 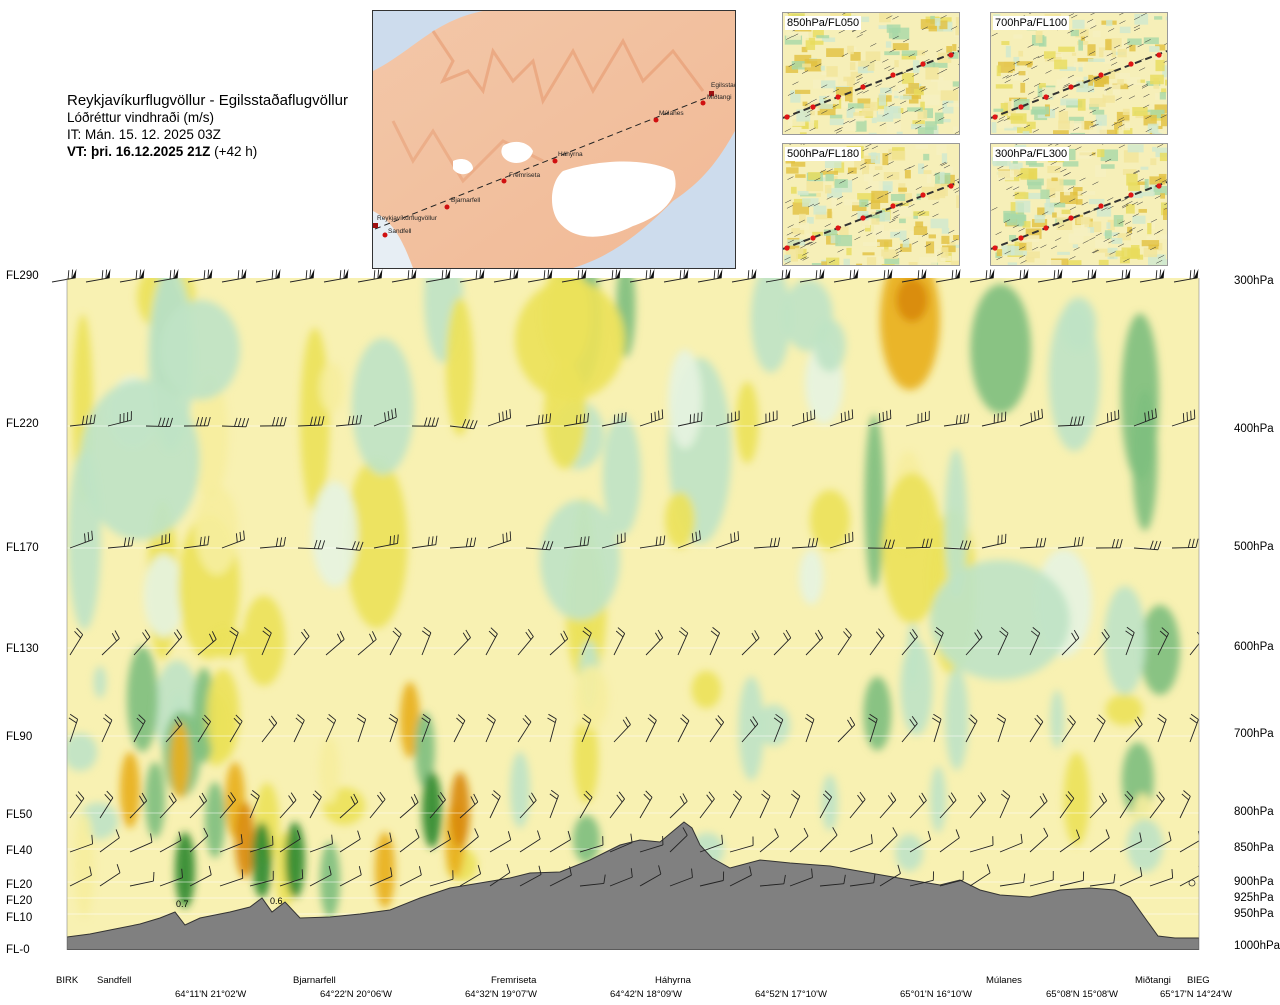 What do you see at coordinates (236, 151) in the screenshot?
I see `lead-time: (+42 h)` at bounding box center [236, 151].